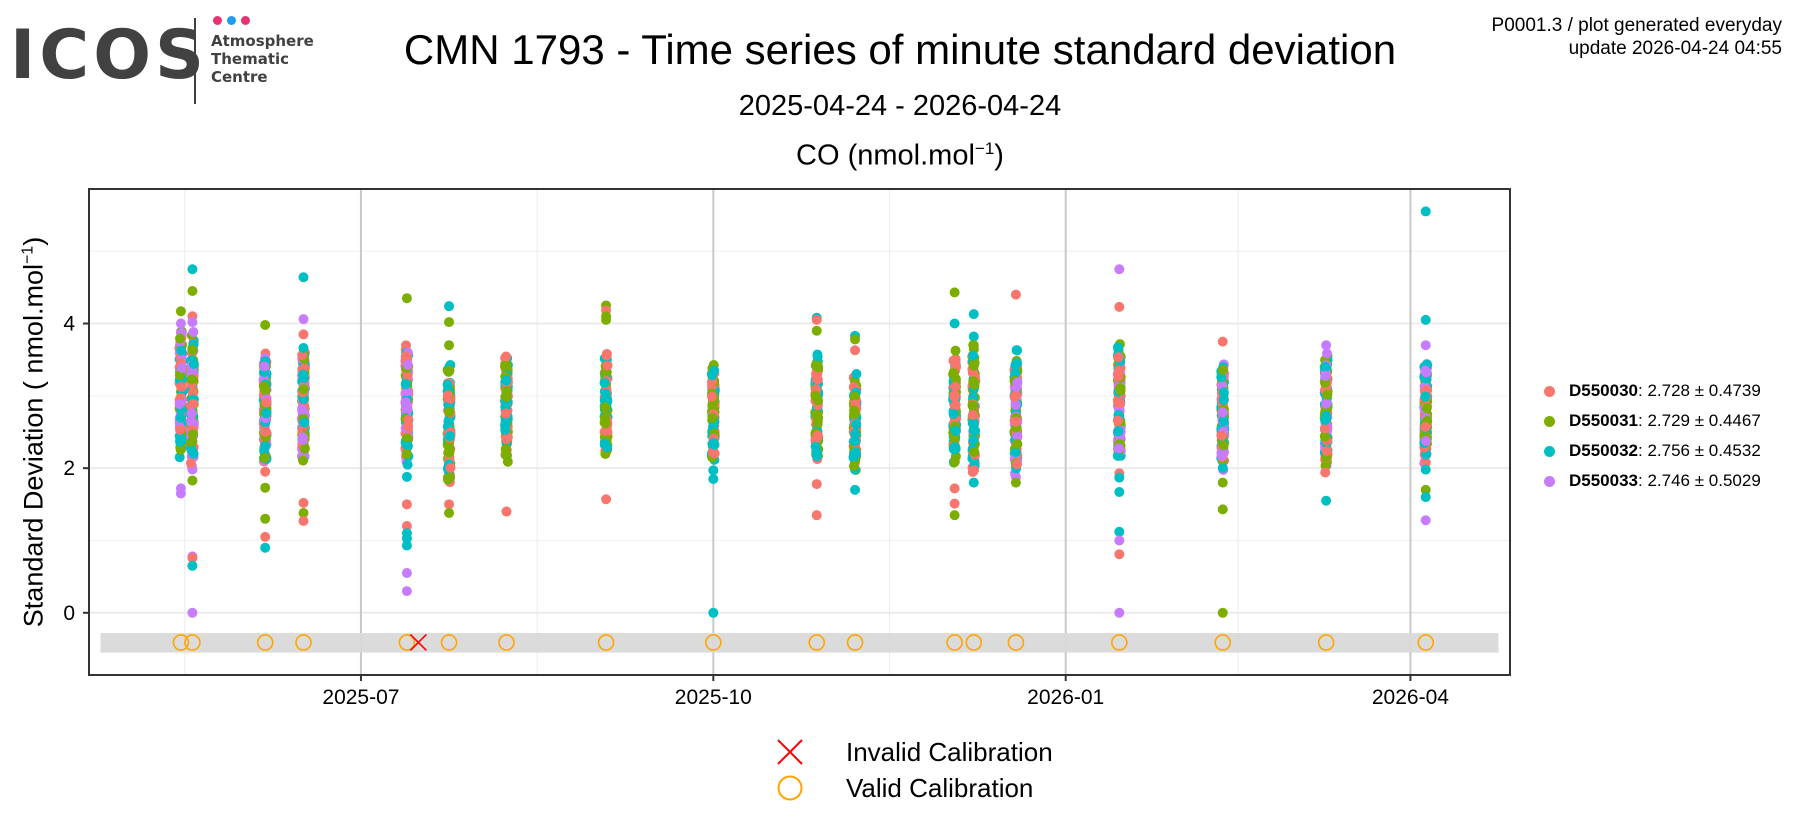 This screenshot has height=825, width=1800. Describe the element at coordinates (885, 155) in the screenshot. I see `panel-title-main: CO (nmol.mol` at that location.